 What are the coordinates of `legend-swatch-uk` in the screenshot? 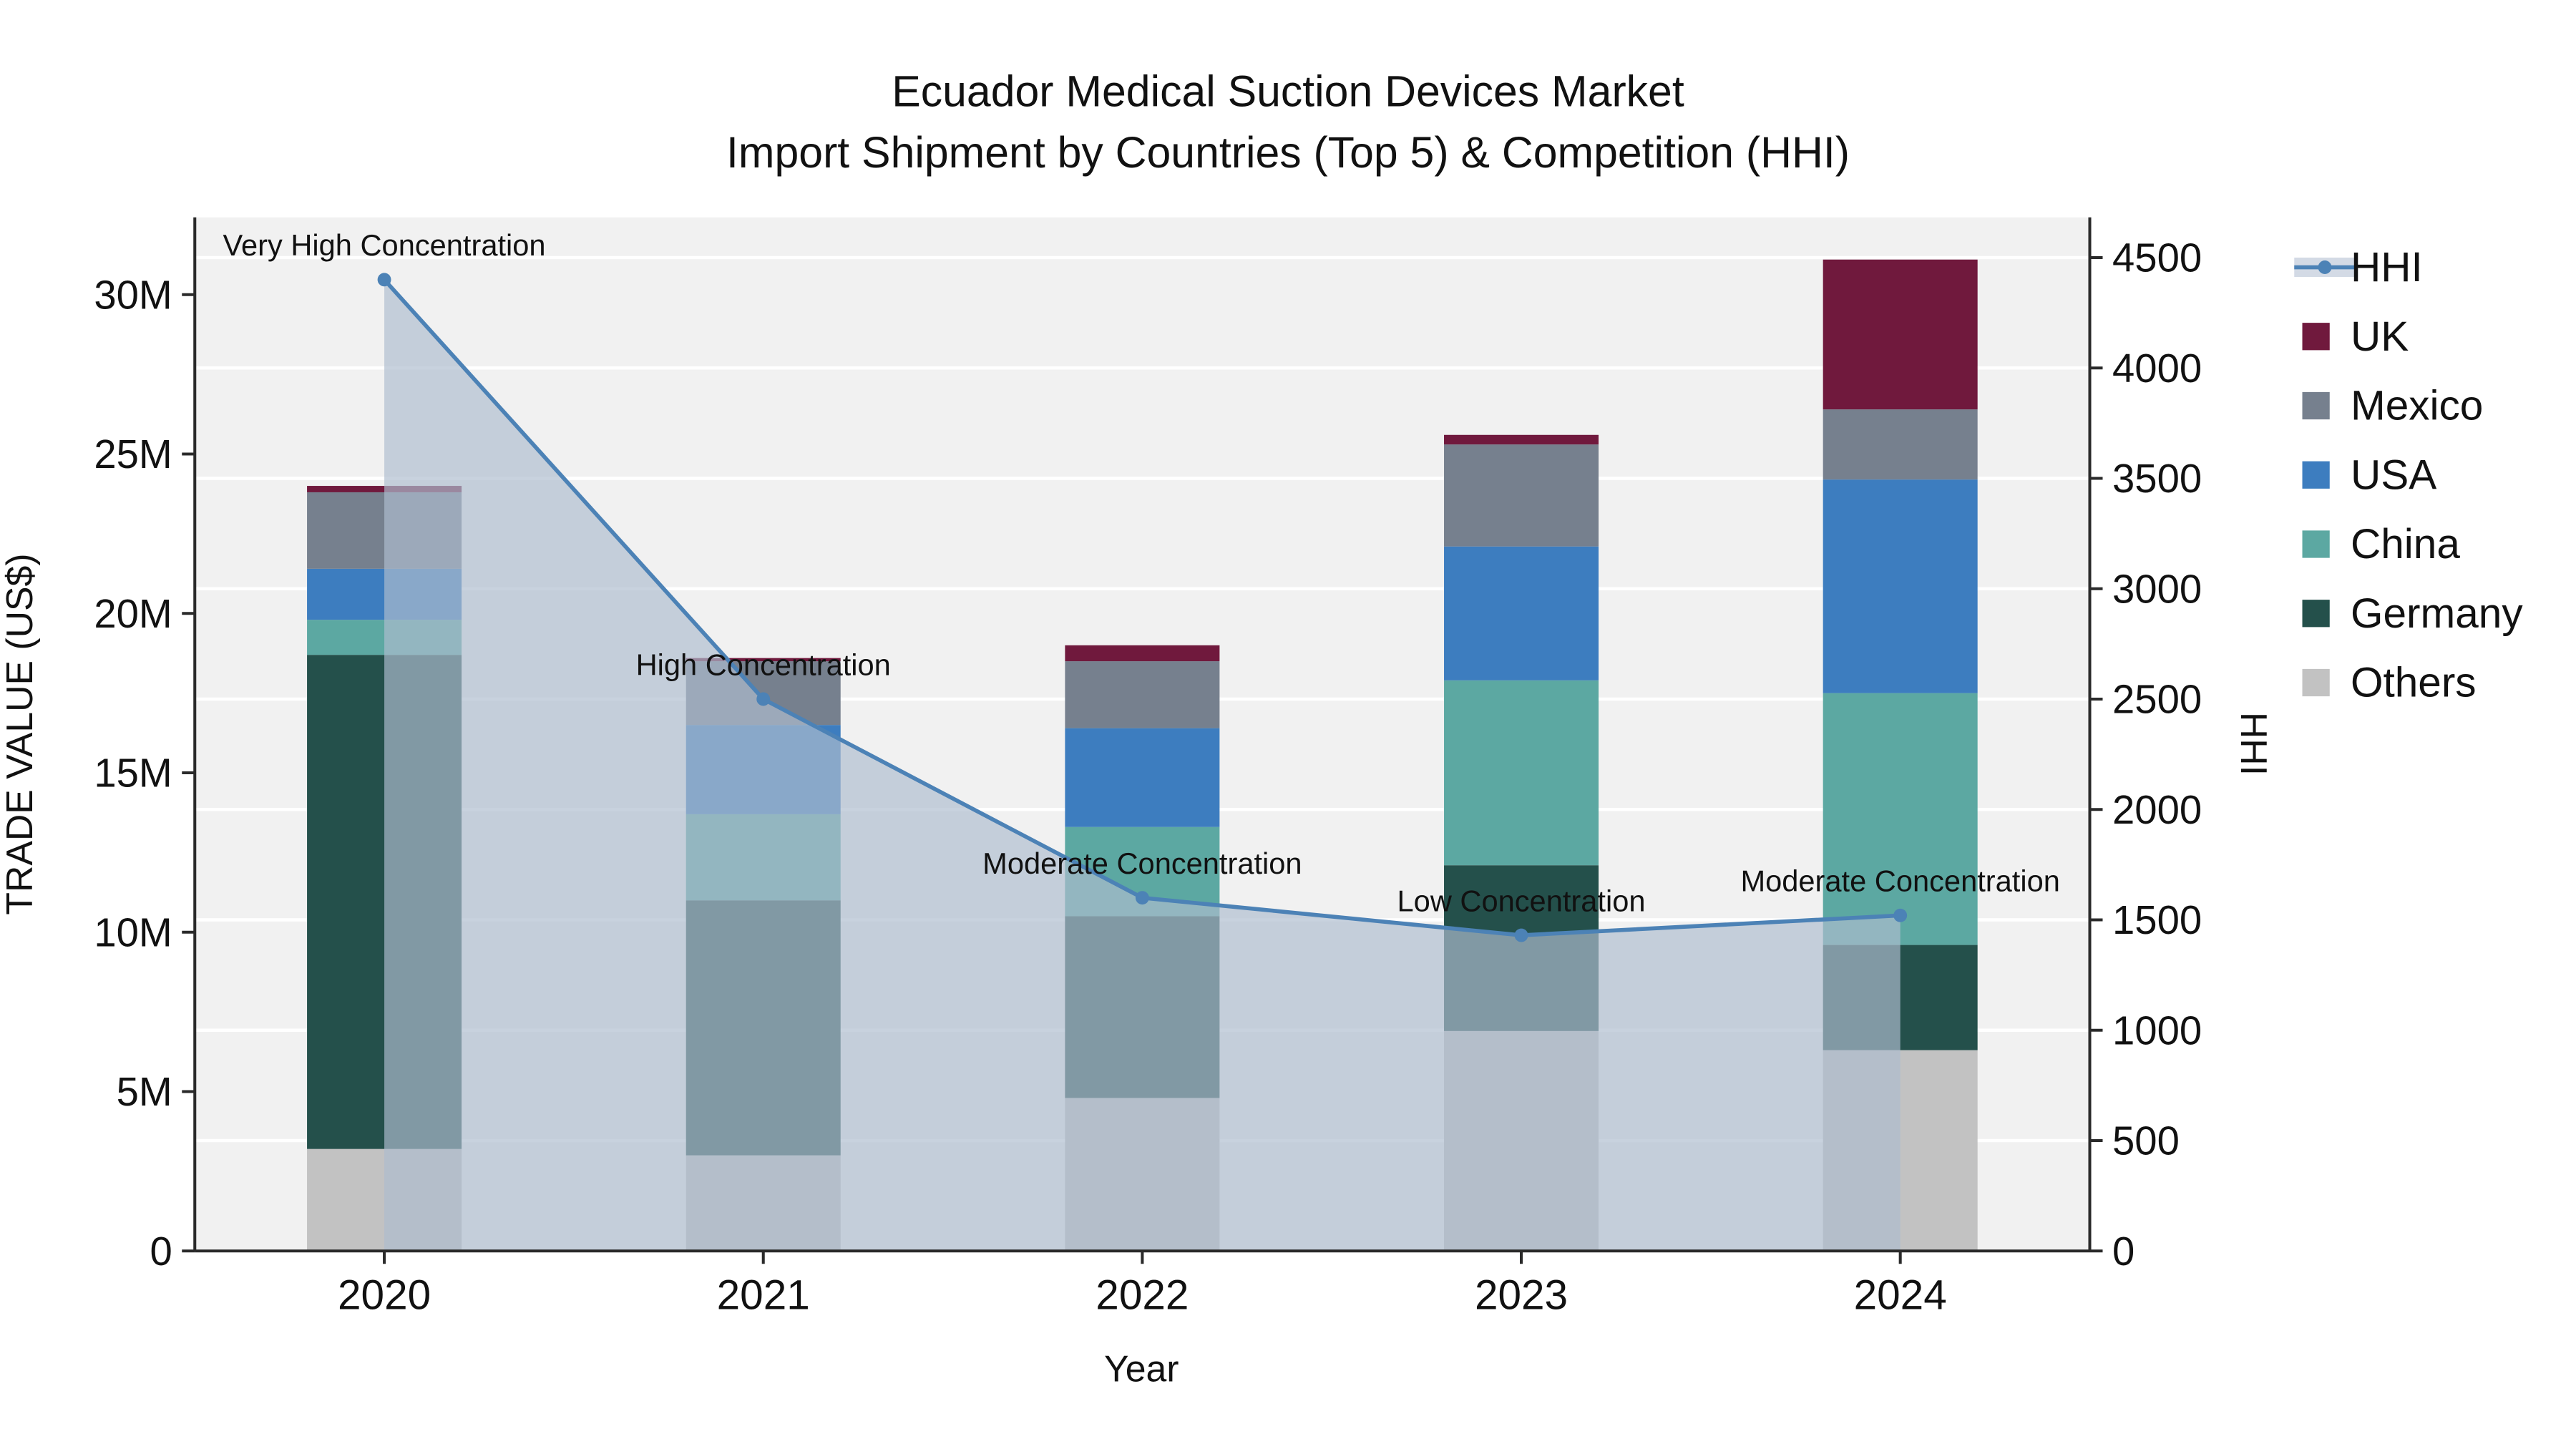 It's located at (2316, 337).